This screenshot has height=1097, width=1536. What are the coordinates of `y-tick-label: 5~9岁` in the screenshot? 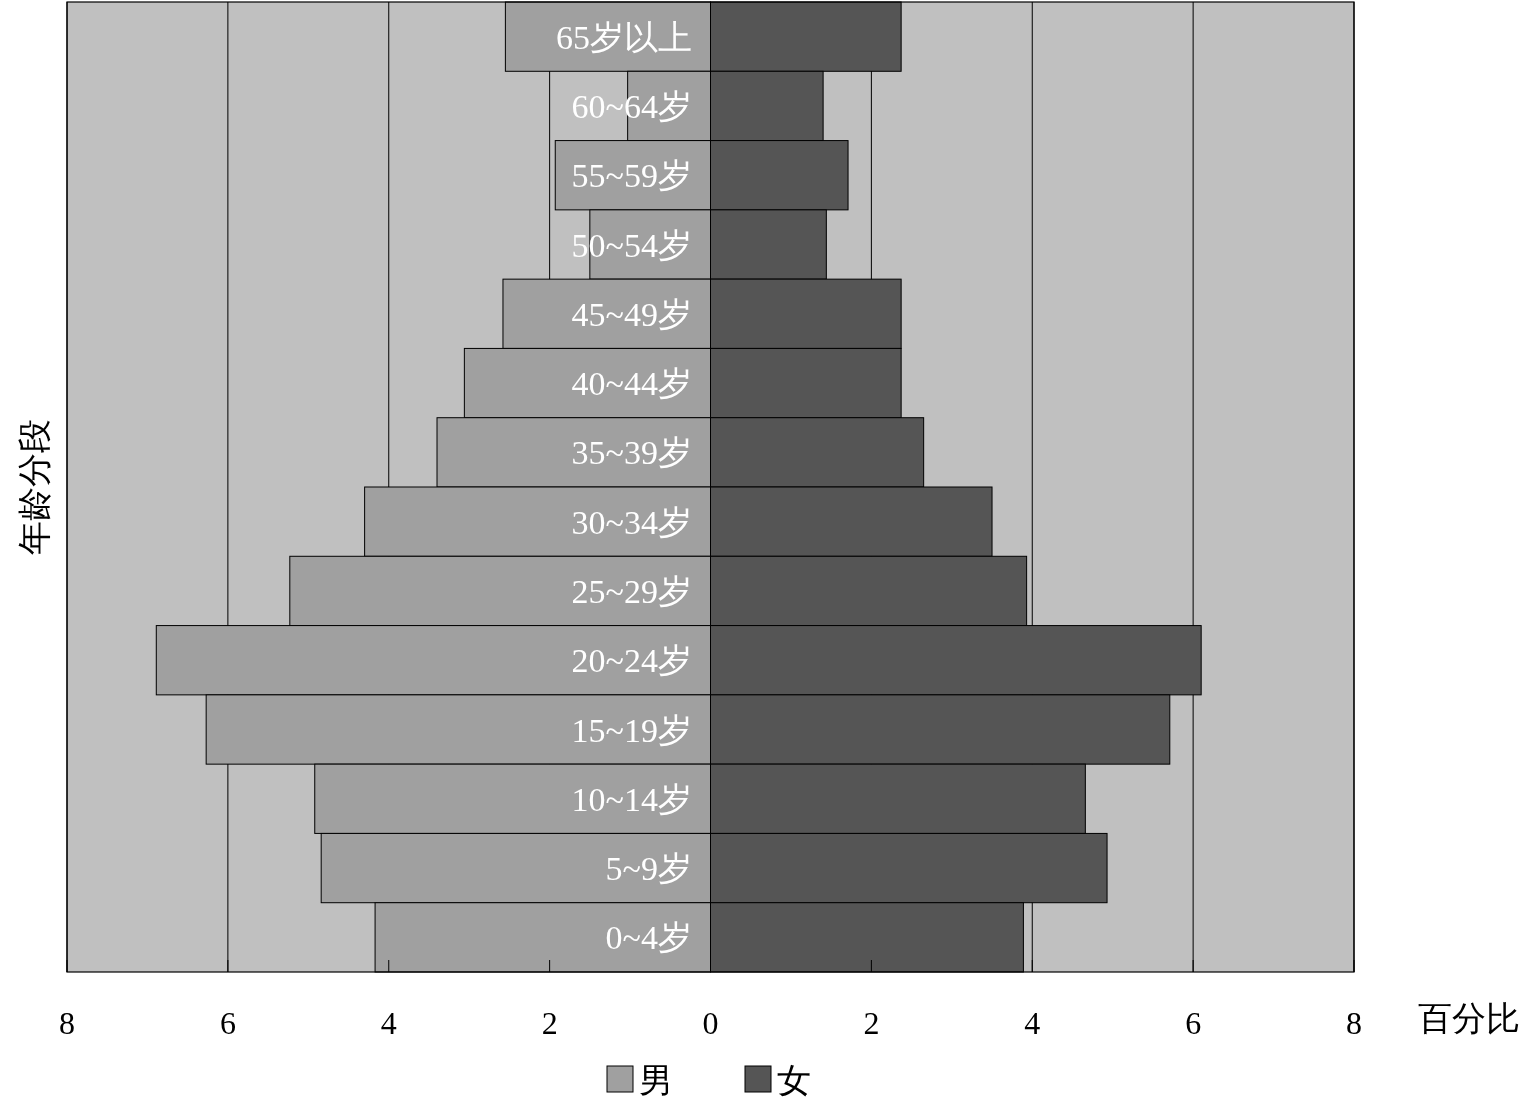 It's located at (648, 869).